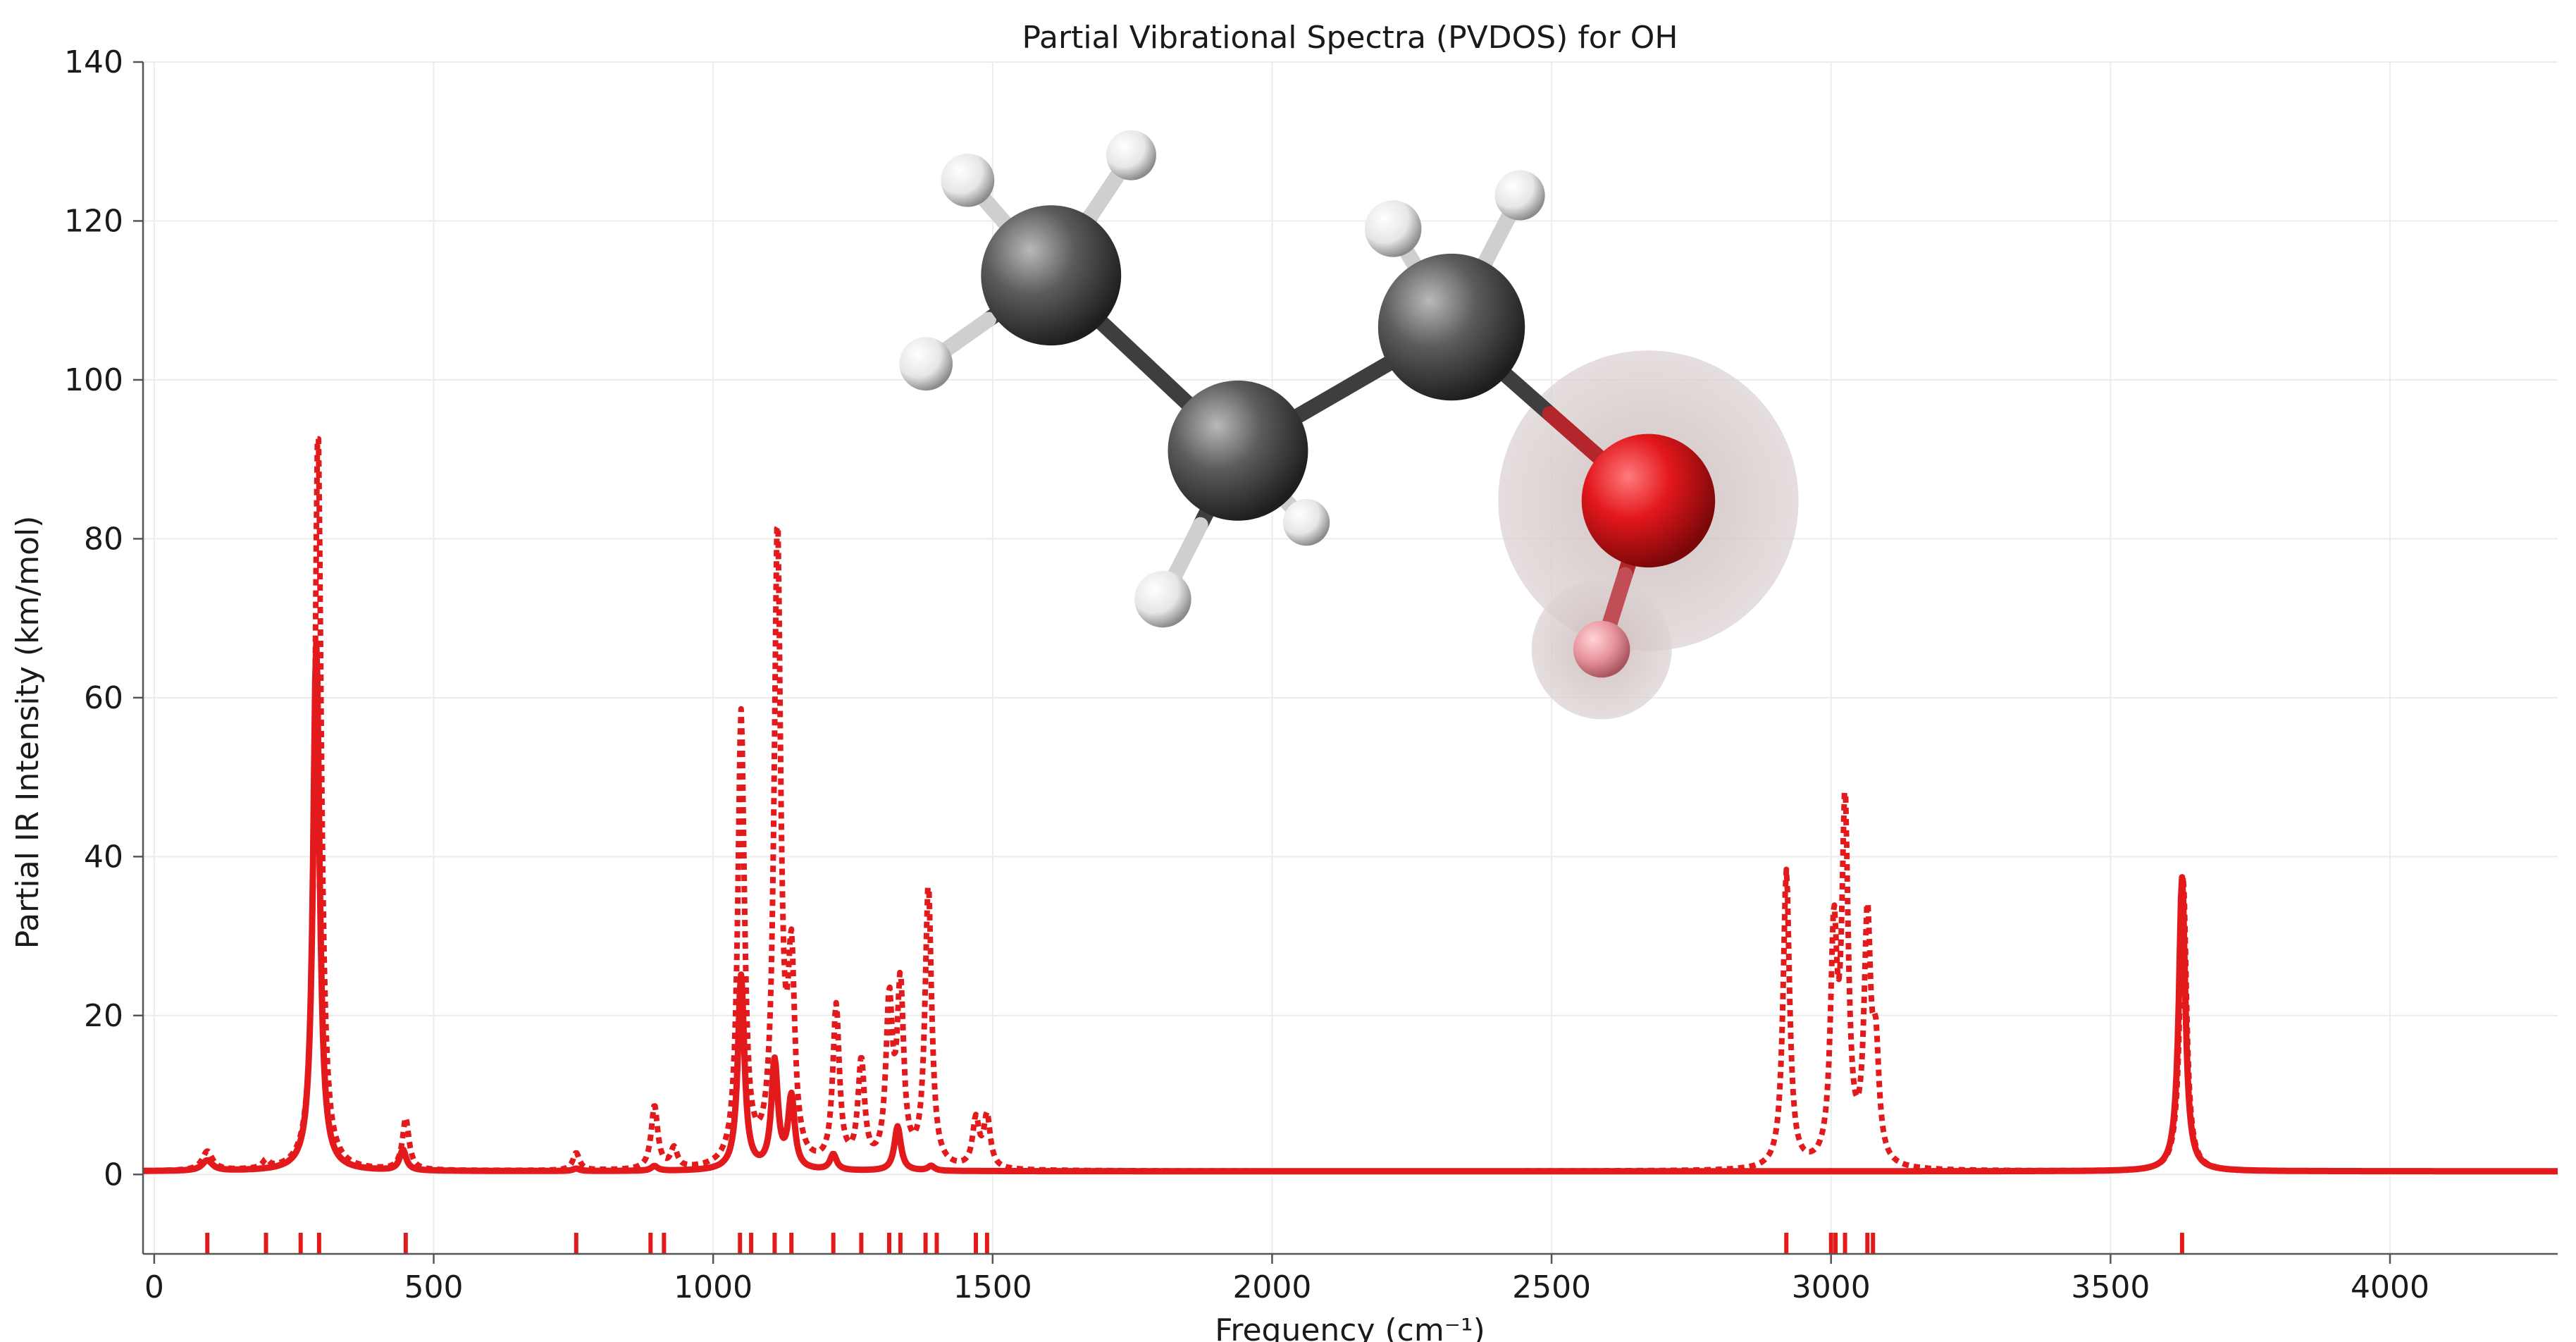 The width and height of the screenshot is (2576, 1342). I want to click on frequency-rug, so click(1194, 1243).